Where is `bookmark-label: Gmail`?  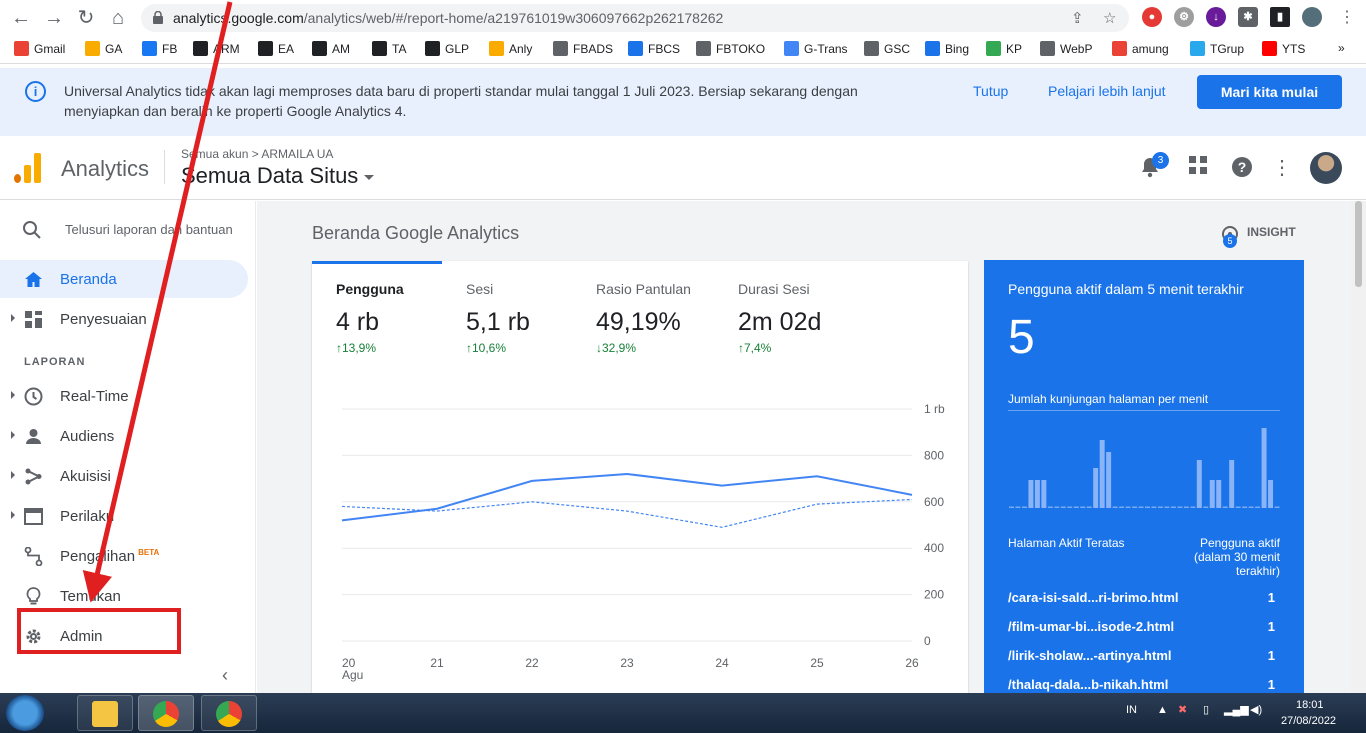
bookmark-label: Gmail is located at coordinates (50, 48).